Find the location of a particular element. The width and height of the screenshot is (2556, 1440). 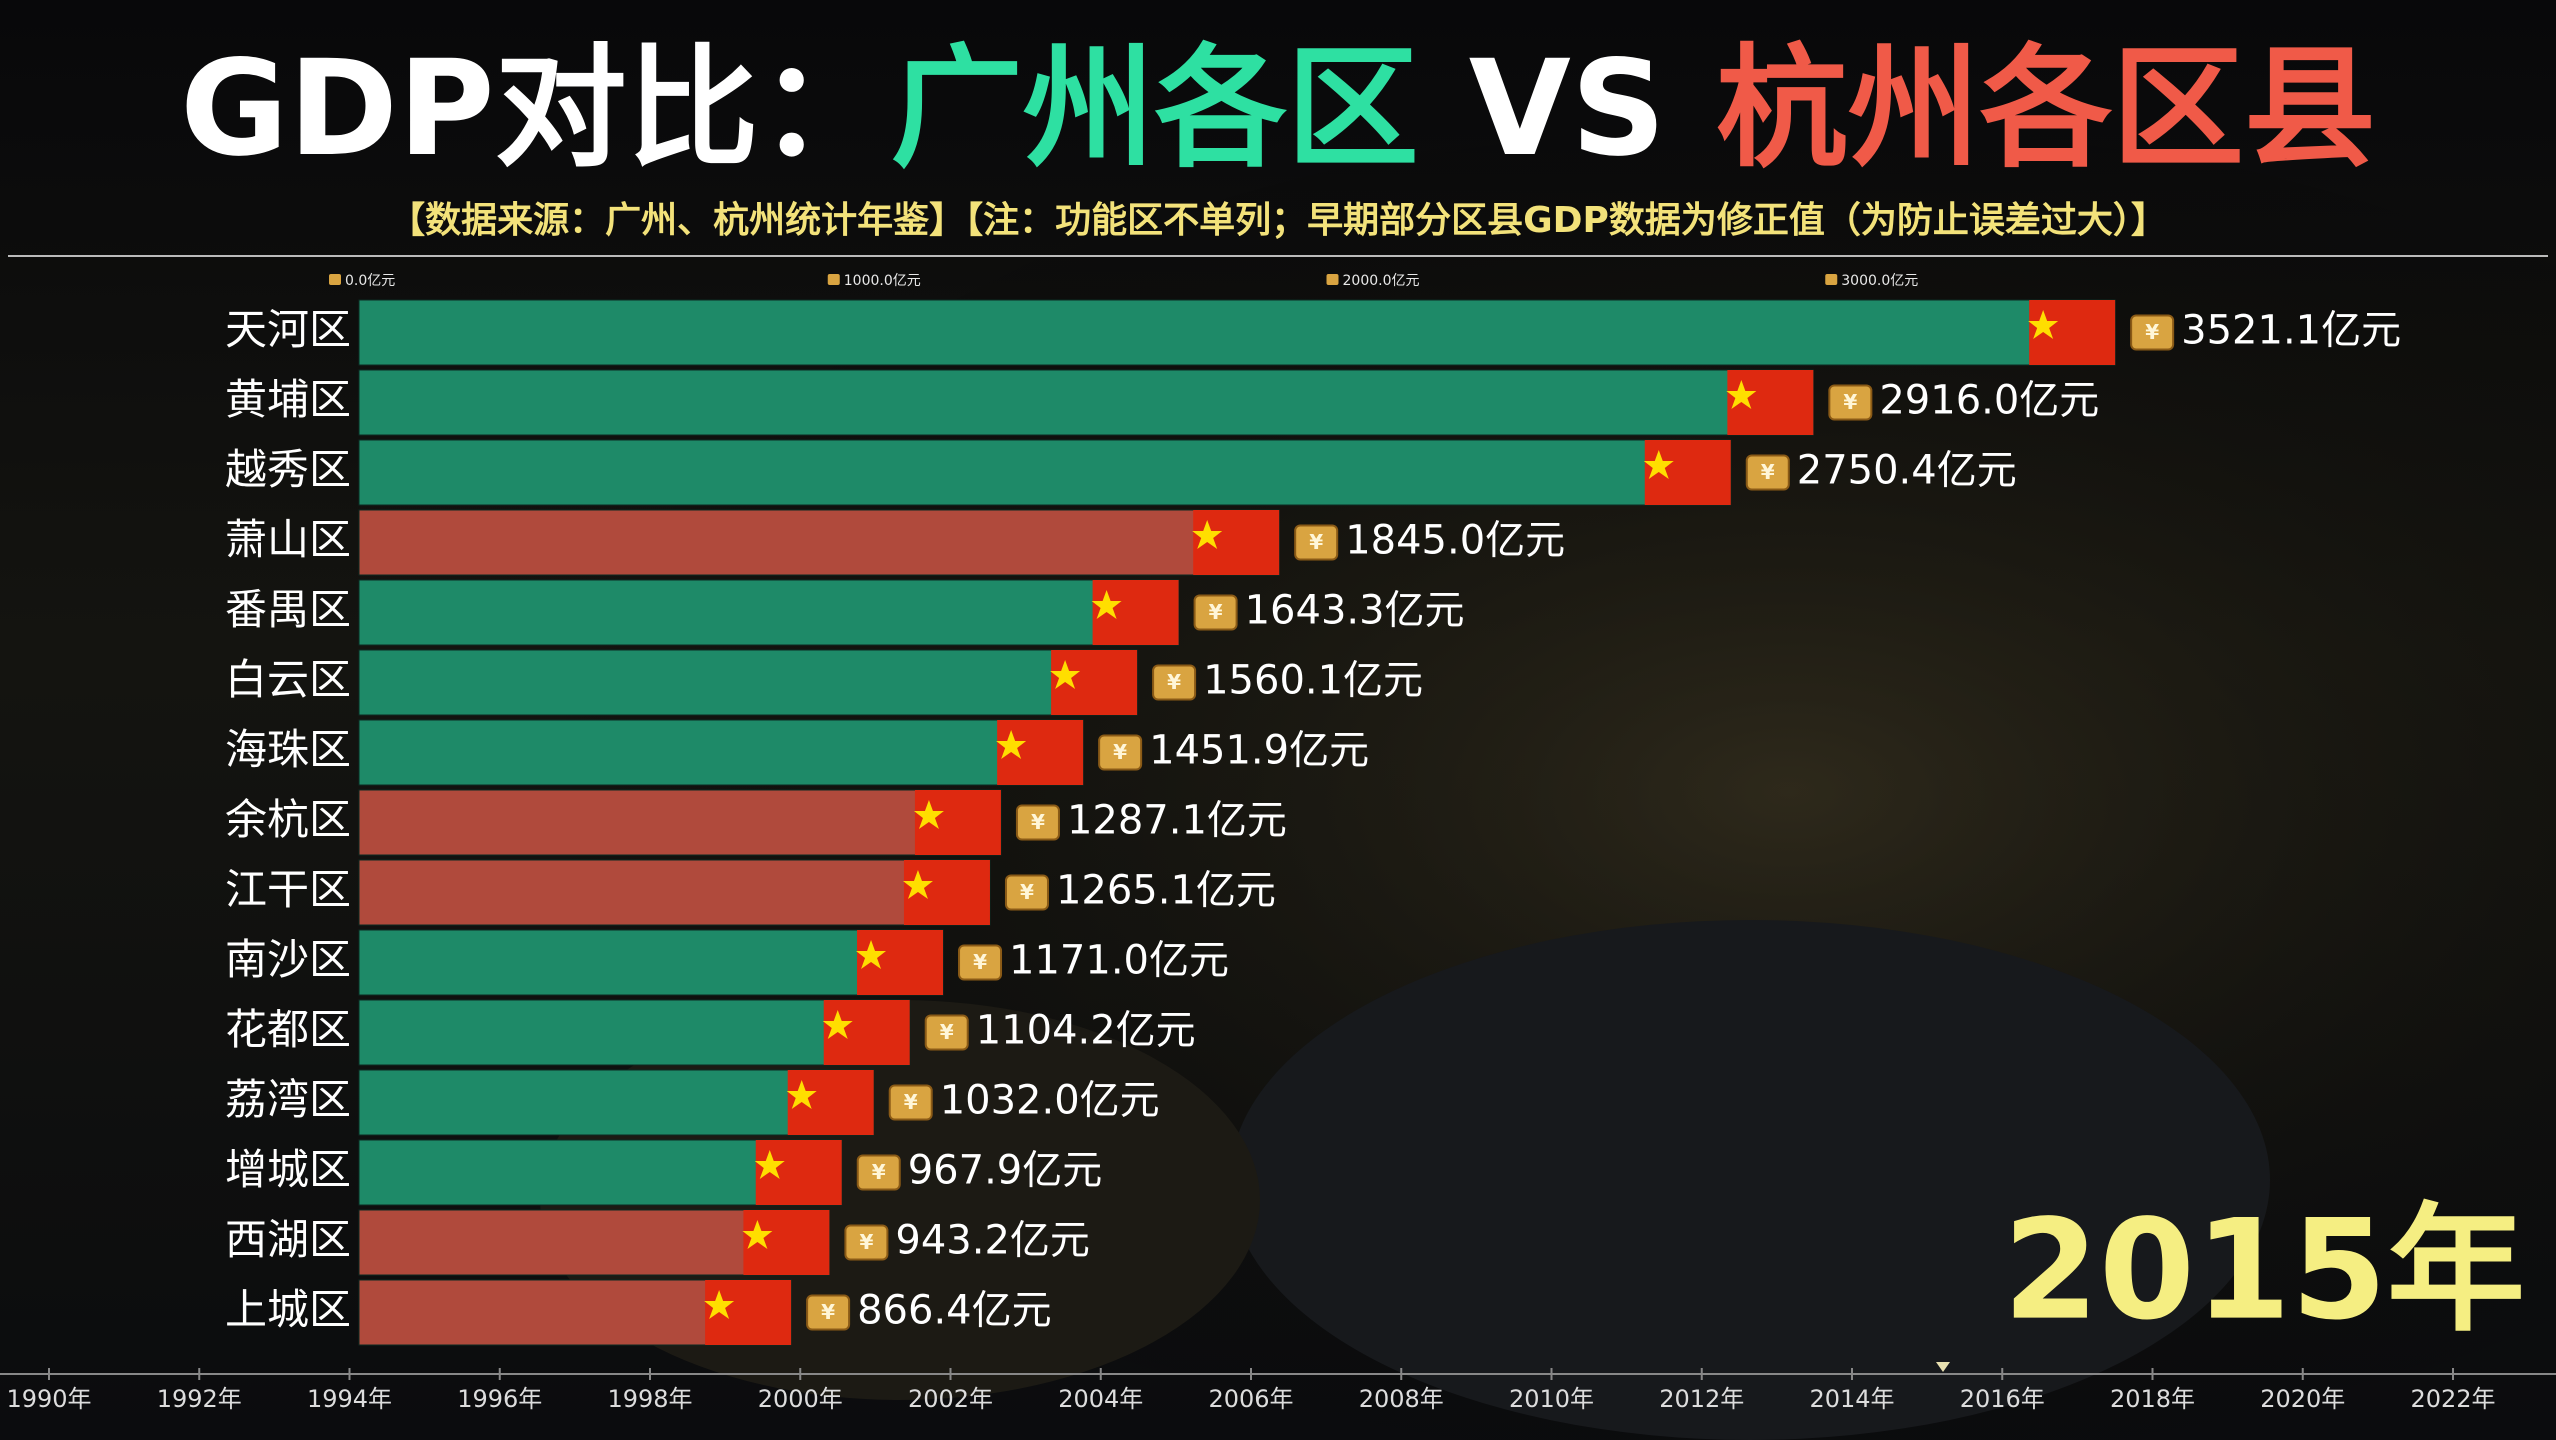

x-tick-label: 0.0亿元 is located at coordinates (370, 281).